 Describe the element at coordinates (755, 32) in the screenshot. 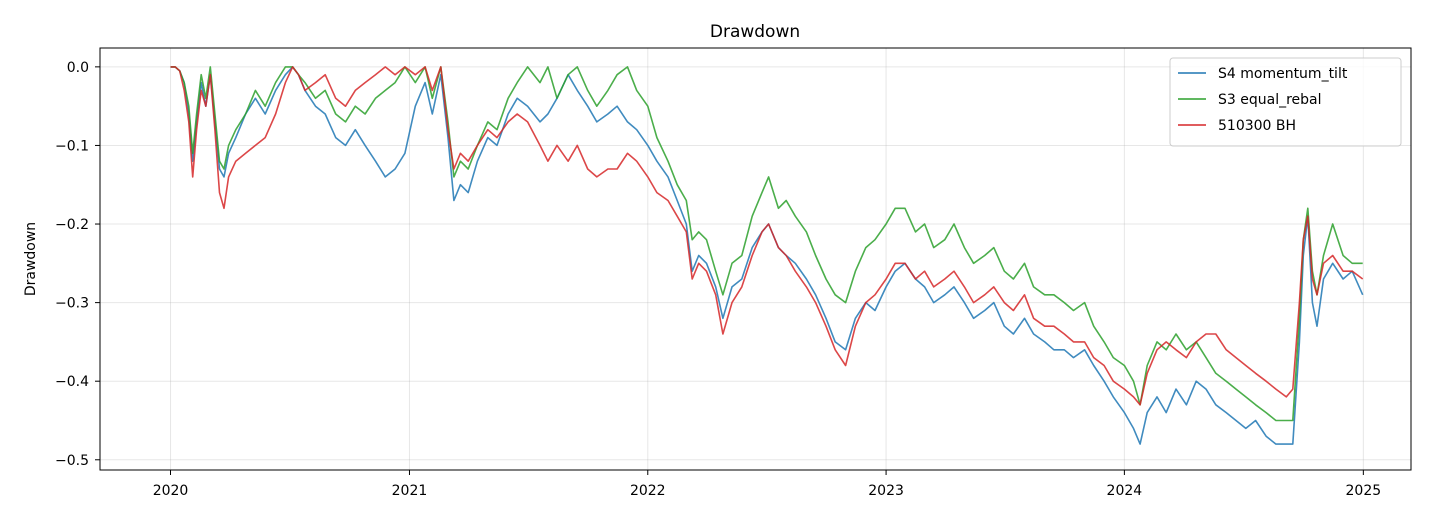

I see `chart-title: Drawdown` at that location.